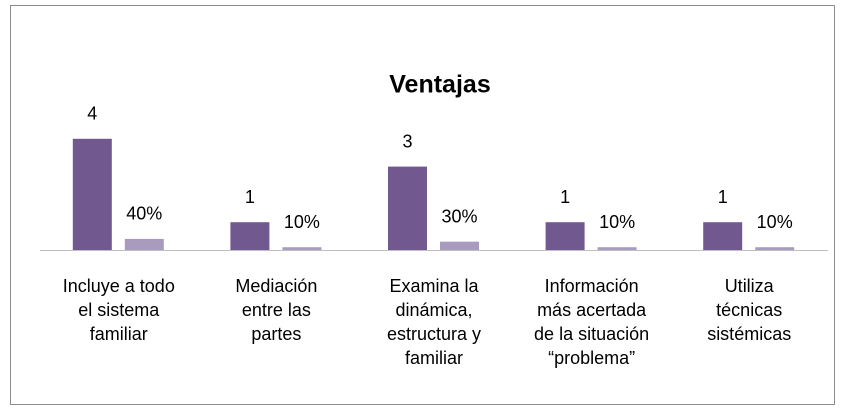 The width and height of the screenshot is (841, 411). What do you see at coordinates (276, 334) in the screenshot?
I see `x-tick-label: partes` at bounding box center [276, 334].